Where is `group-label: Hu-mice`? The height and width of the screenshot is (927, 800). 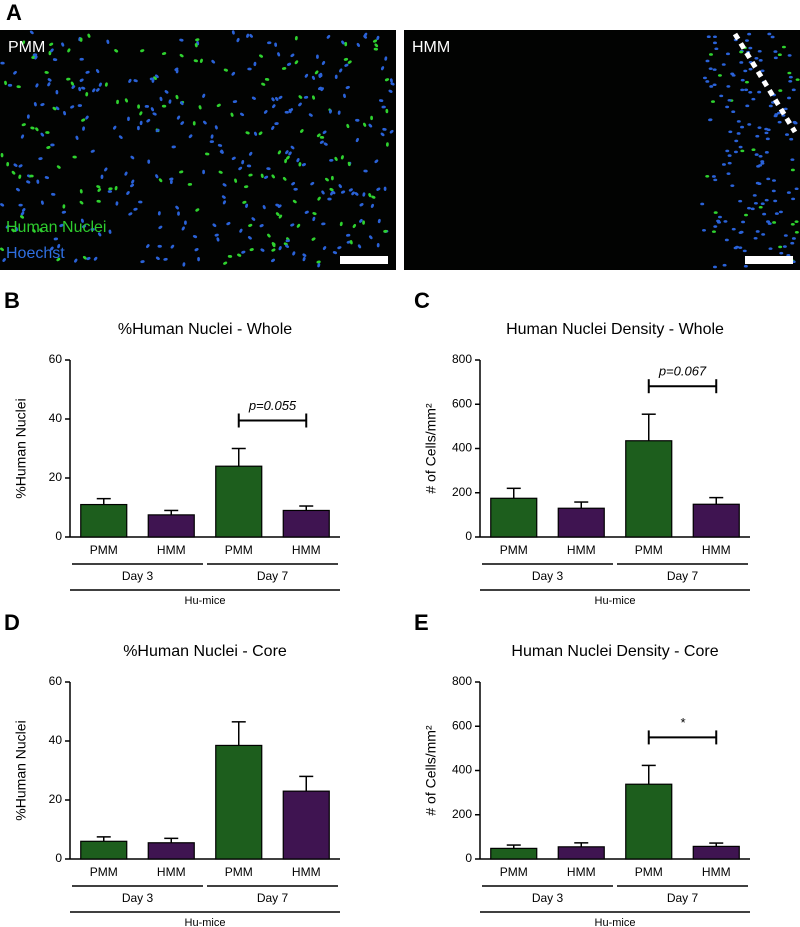 group-label: Hu-mice is located at coordinates (615, 601).